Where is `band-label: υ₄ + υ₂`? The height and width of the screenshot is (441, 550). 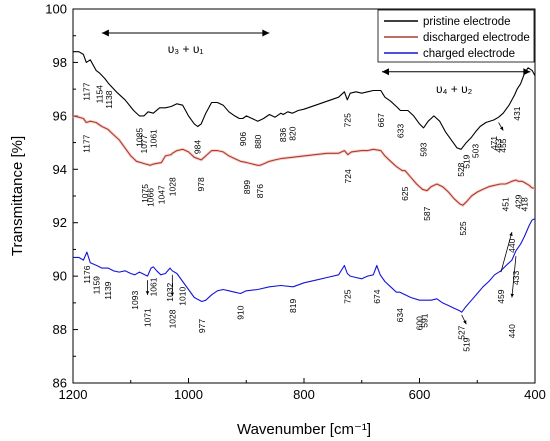
band-label: υ₄ + υ₂ is located at coordinates (454, 89).